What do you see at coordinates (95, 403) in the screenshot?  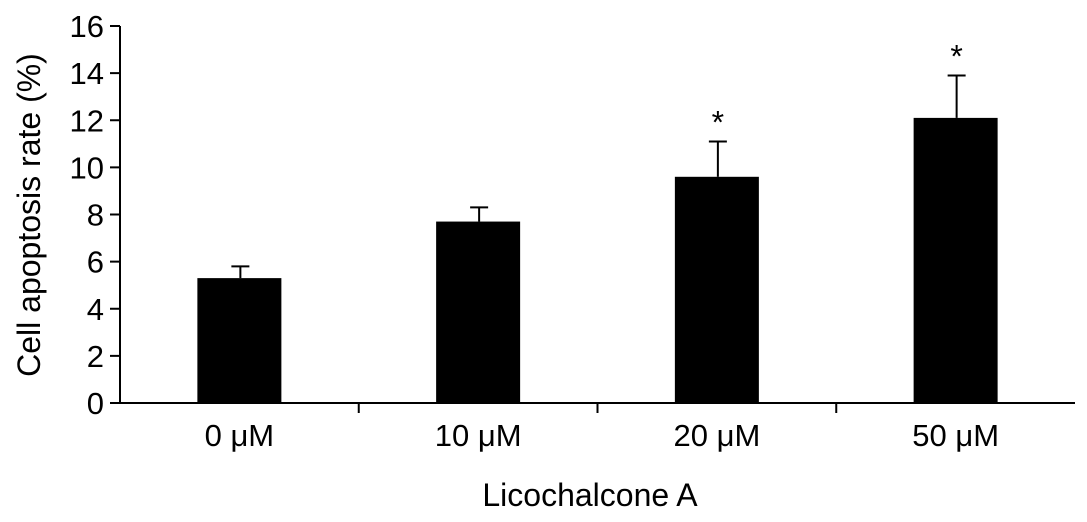 I see `y-tick-label: 0` at bounding box center [95, 403].